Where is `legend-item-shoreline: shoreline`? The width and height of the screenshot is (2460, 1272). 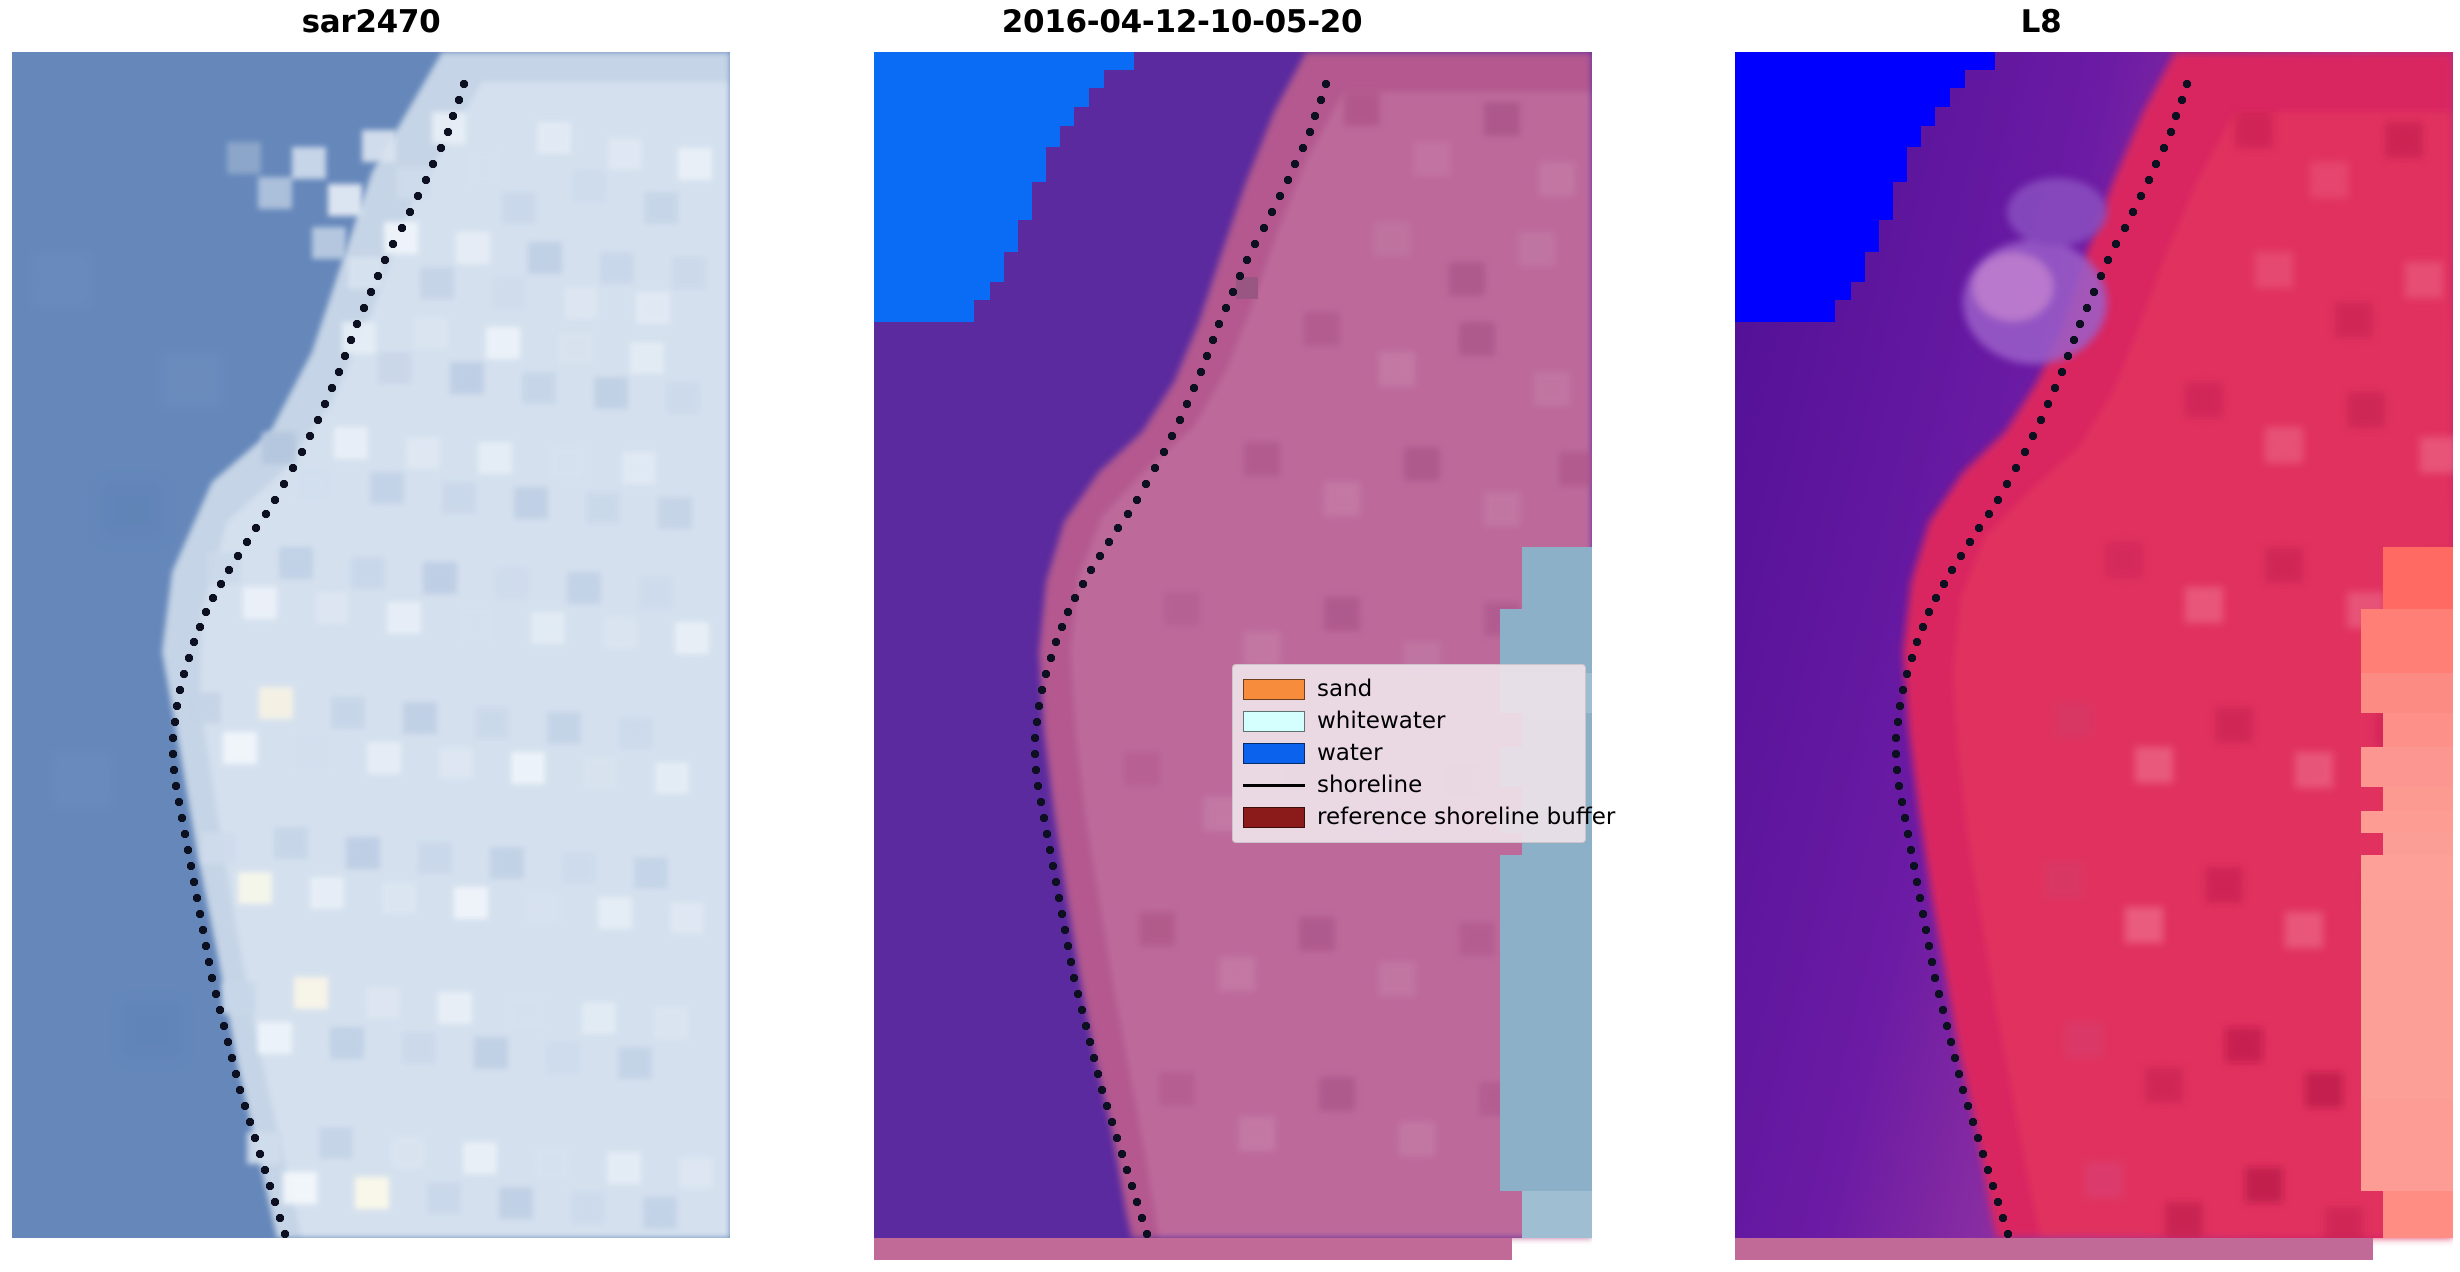 legend-item-shoreline: shoreline is located at coordinates (1409, 785).